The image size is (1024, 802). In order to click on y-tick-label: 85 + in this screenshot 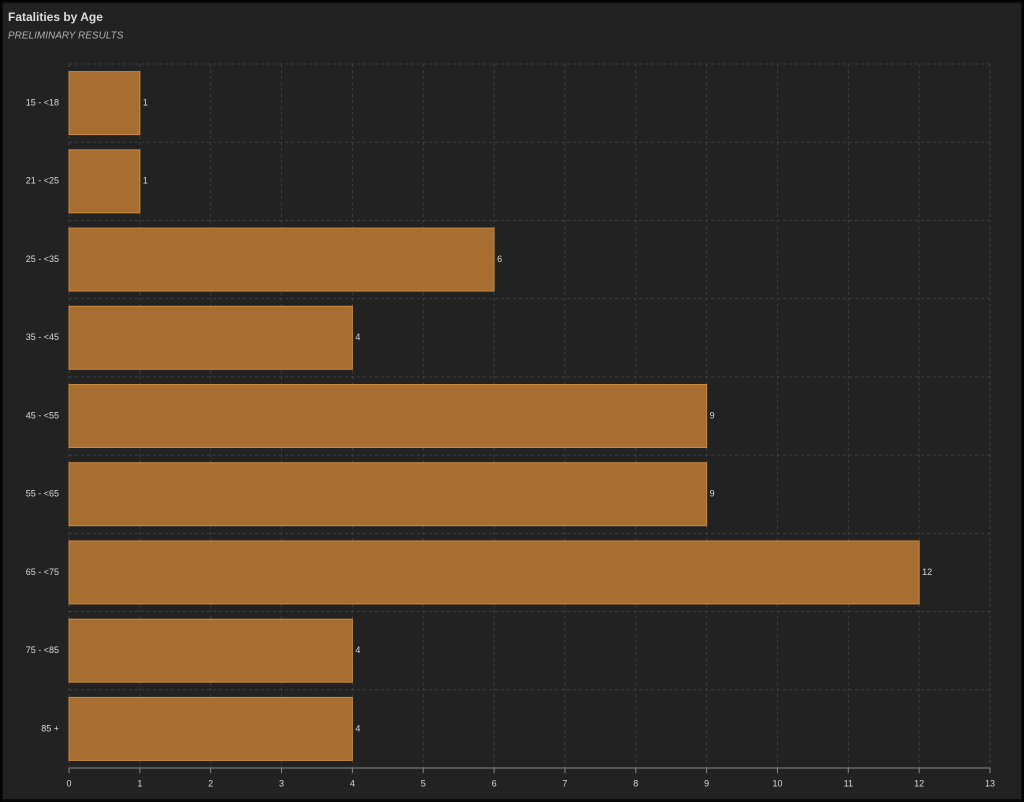, I will do `click(50, 728)`.